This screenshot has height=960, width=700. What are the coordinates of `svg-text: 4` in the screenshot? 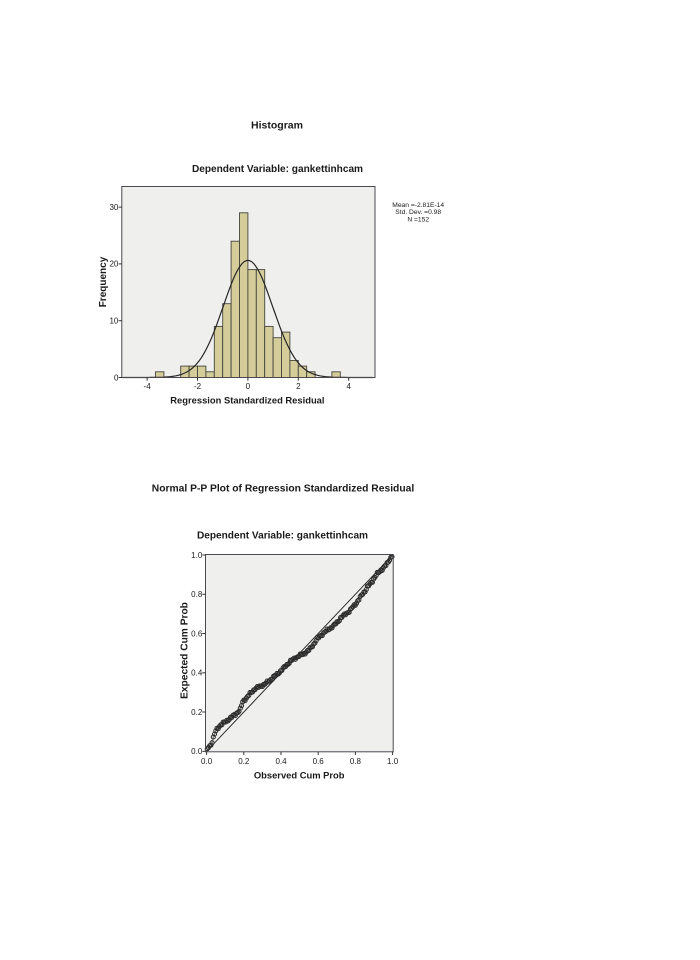 It's located at (348, 386).